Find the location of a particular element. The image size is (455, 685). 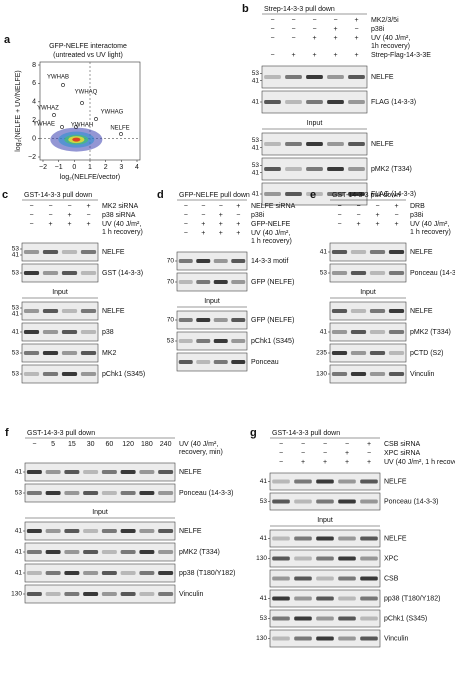

x-axis-label: log₂(NELFE/vector) is located at coordinates (90, 177).